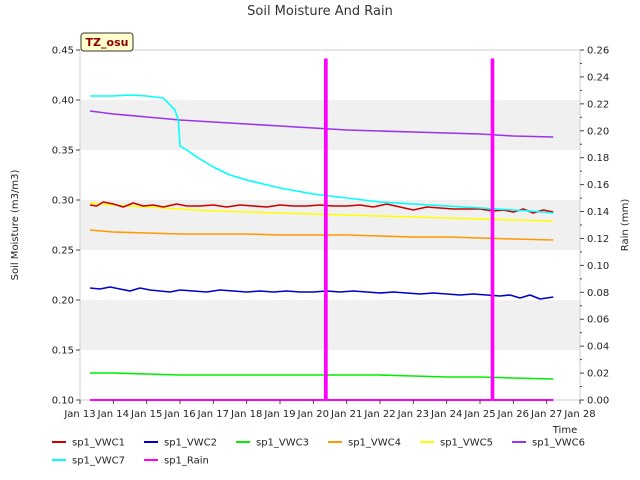 This screenshot has width=640, height=480. Describe the element at coordinates (146, 414) in the screenshot. I see `x-tick-label: Jan 15` at that location.